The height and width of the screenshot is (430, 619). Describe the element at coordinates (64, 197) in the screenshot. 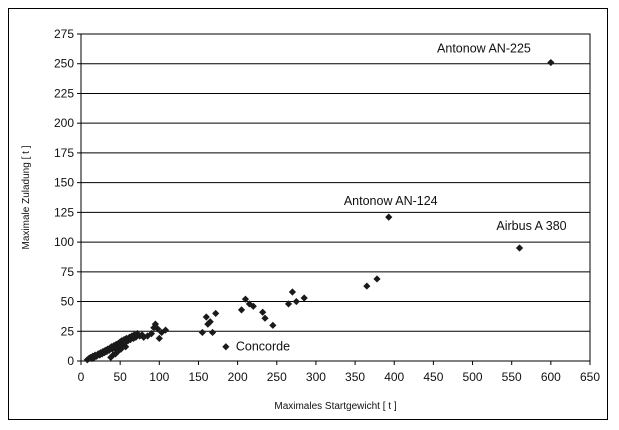

I see `y-tick-labels: 0 25 50 75 100 125 150 175 200 225 250 275` at that location.